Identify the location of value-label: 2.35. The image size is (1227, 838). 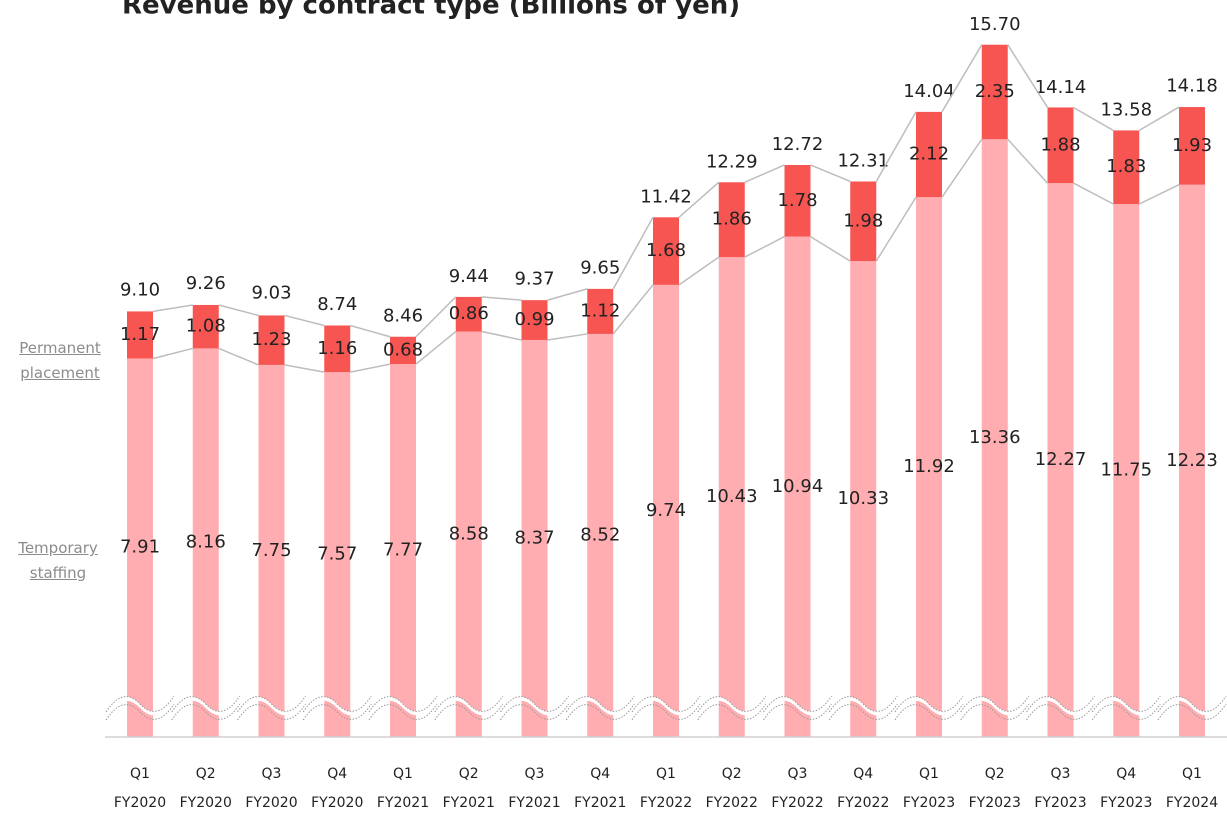
(995, 91).